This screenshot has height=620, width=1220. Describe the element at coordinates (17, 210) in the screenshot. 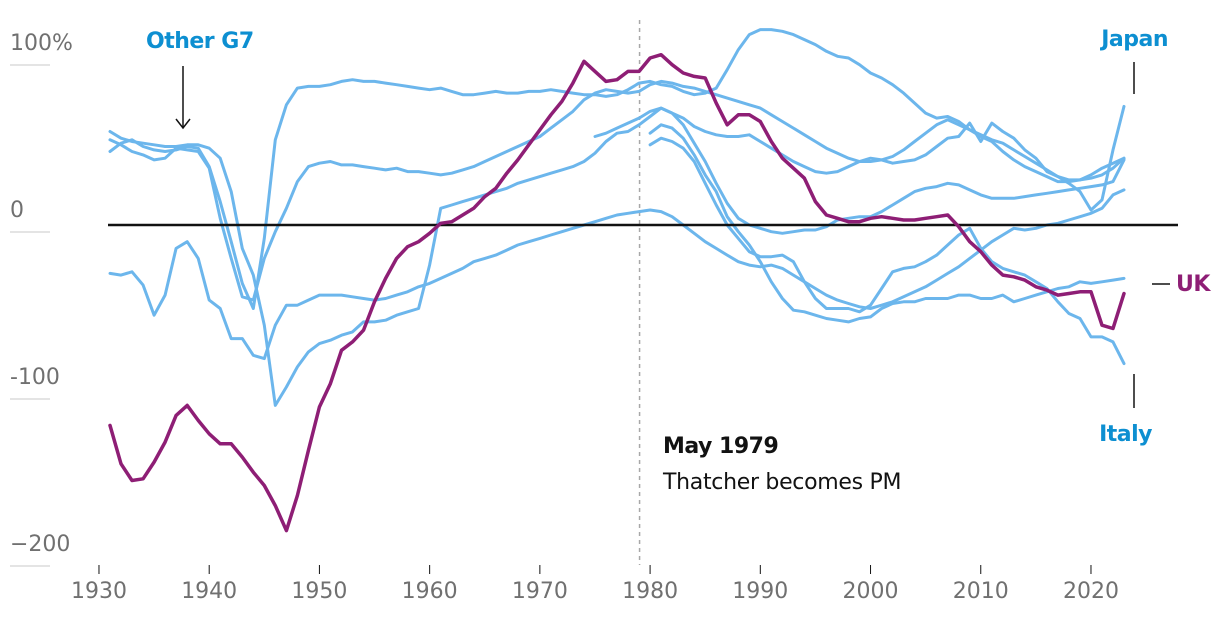

I see `y-tick-label: 0` at that location.